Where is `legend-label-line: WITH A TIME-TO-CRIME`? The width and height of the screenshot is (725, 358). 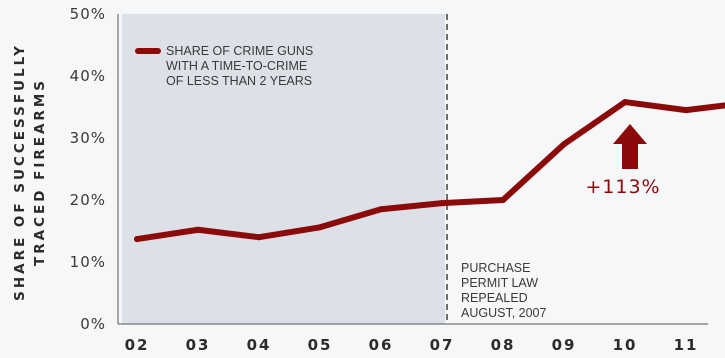 legend-label-line: WITH A TIME-TO-CRIME is located at coordinates (236, 66).